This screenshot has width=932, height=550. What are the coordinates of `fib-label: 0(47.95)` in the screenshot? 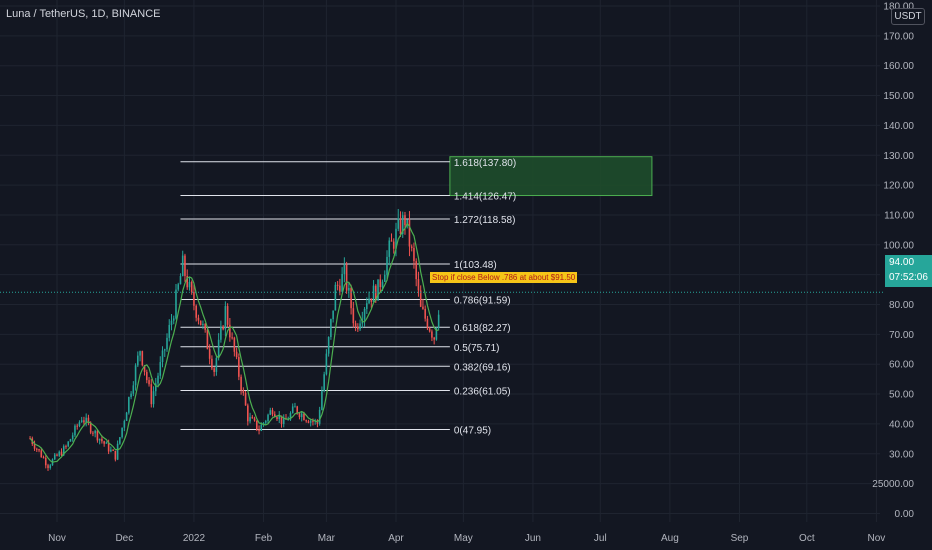 It's located at (472, 431).